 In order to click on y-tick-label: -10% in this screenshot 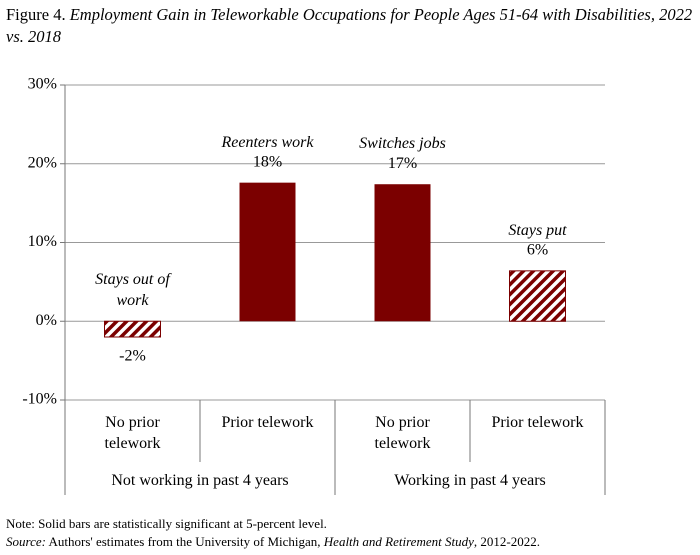, I will do `click(39, 399)`.